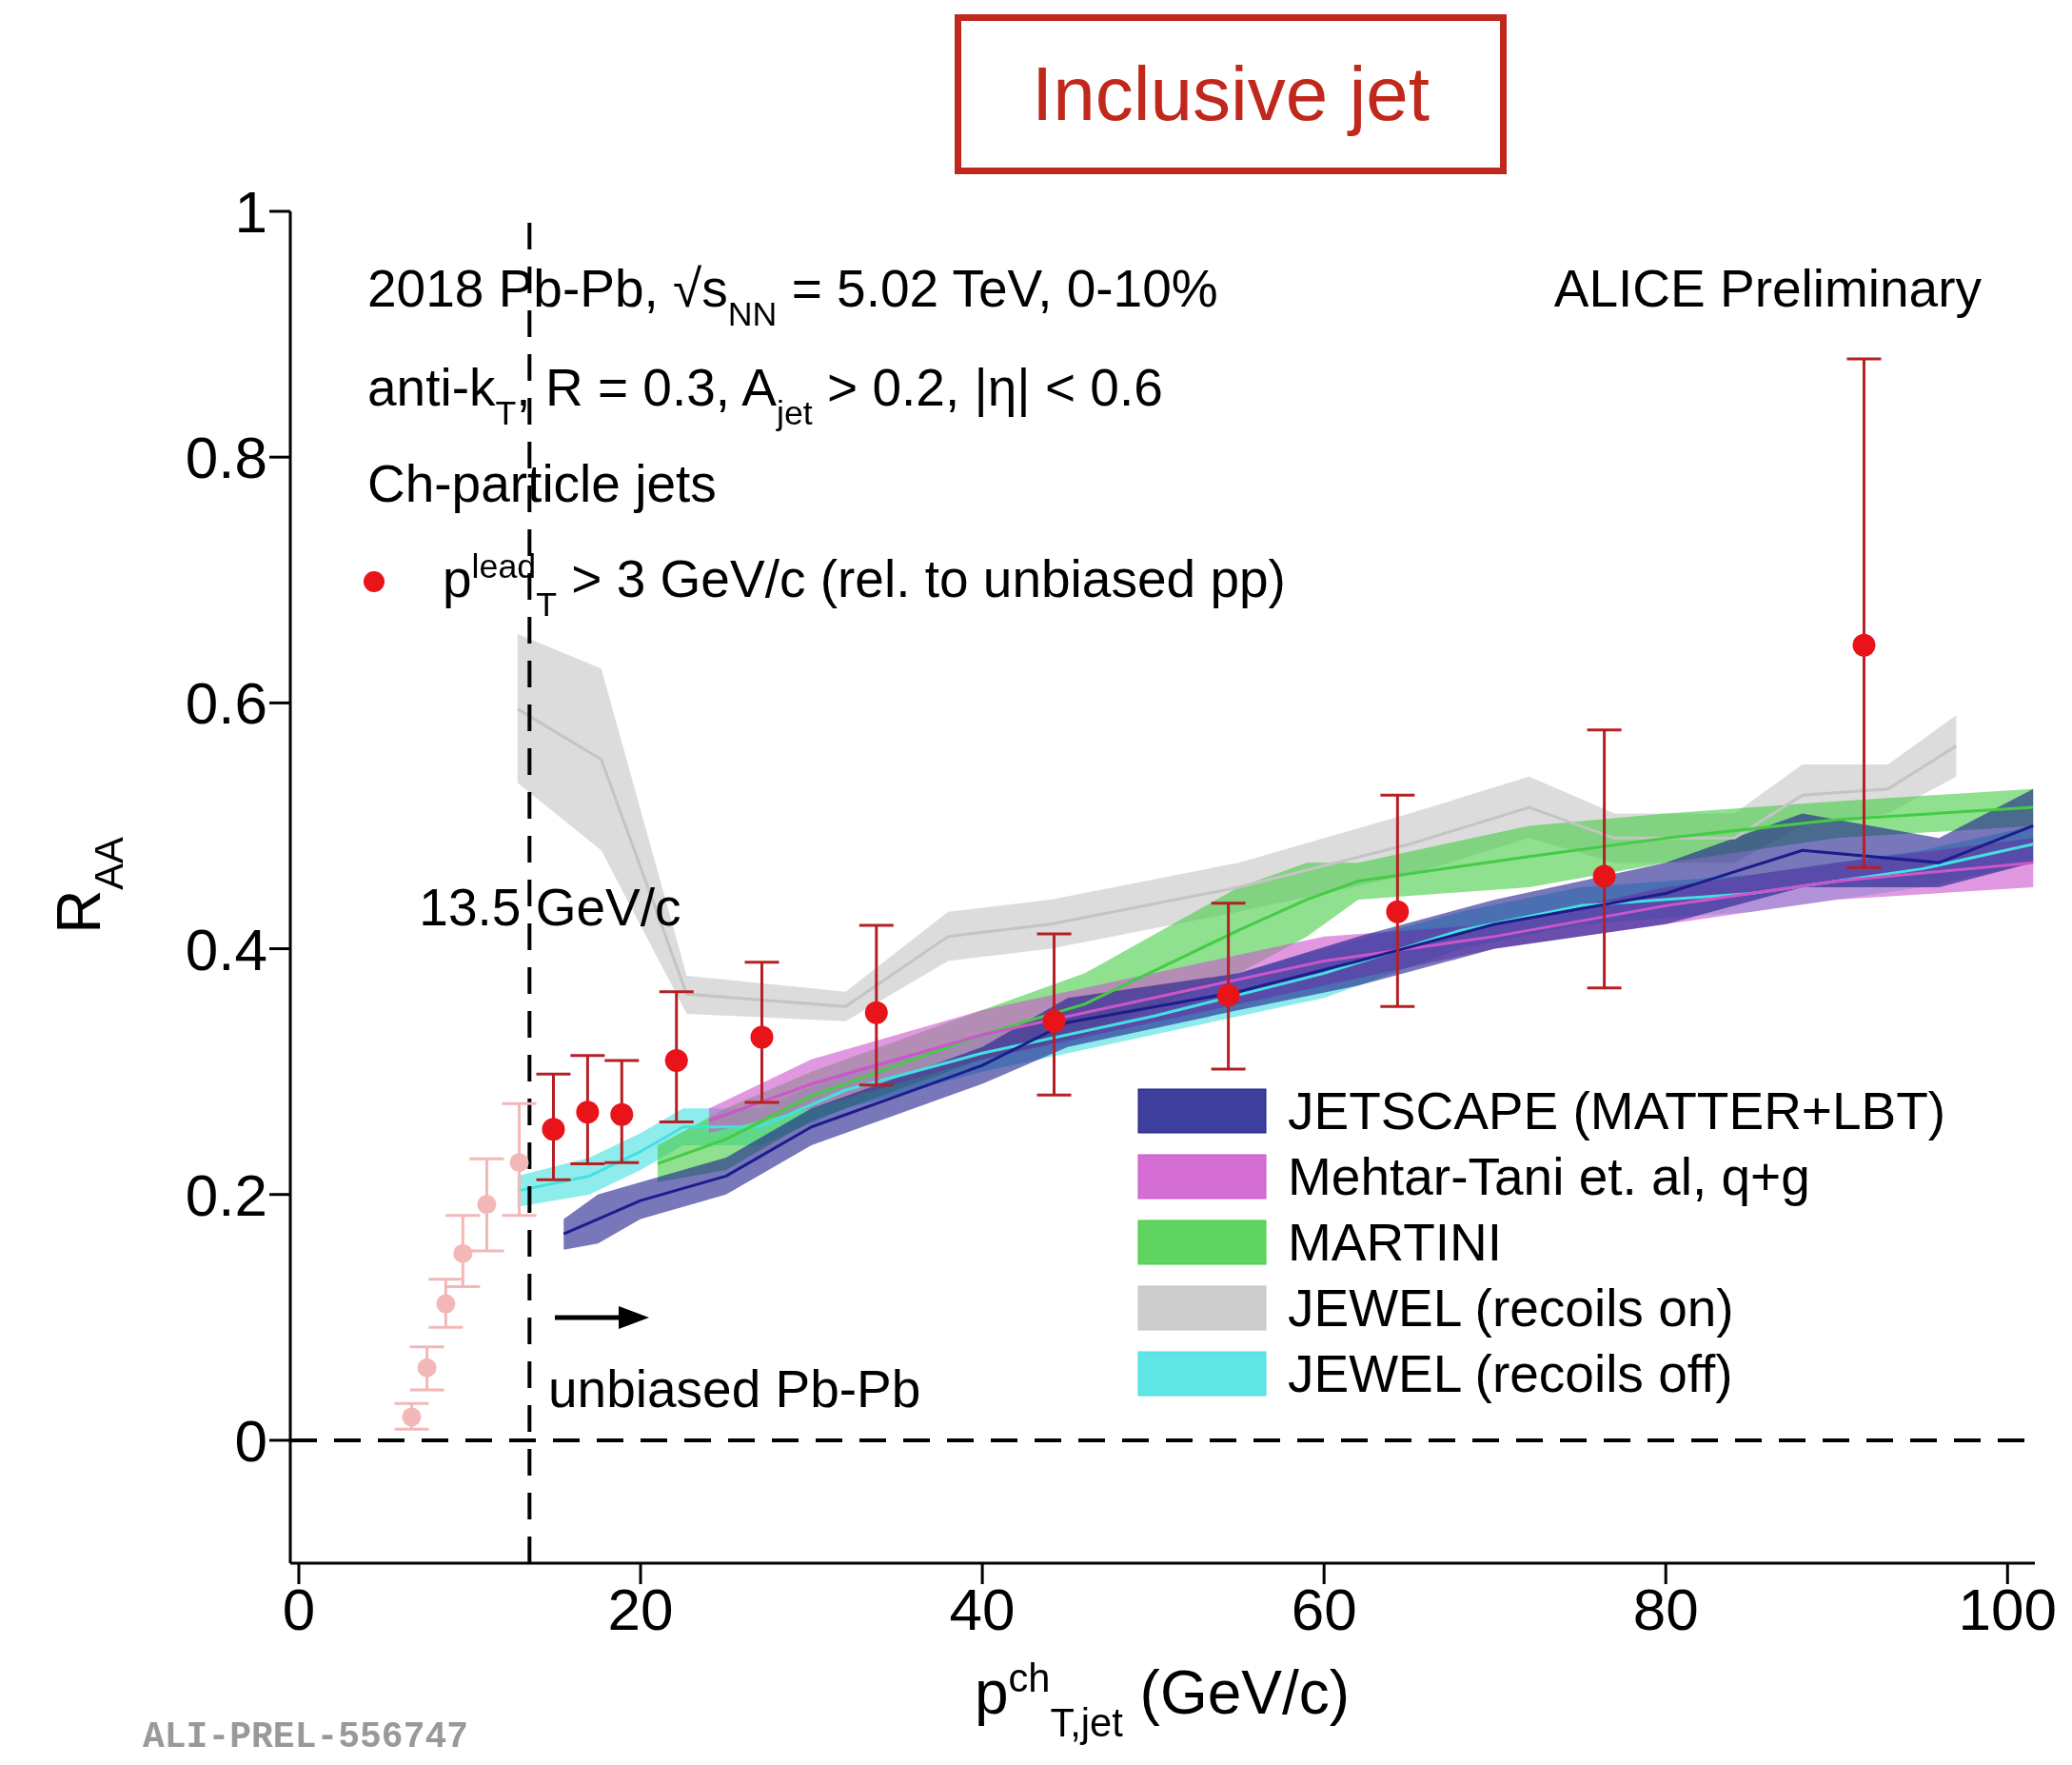 Image resolution: width=2072 pixels, height=1765 pixels. I want to click on legend-label: p$^{lead}$$_{T}$ > 3 GeV/c (rel. to unbiased pp), so click(864, 585).